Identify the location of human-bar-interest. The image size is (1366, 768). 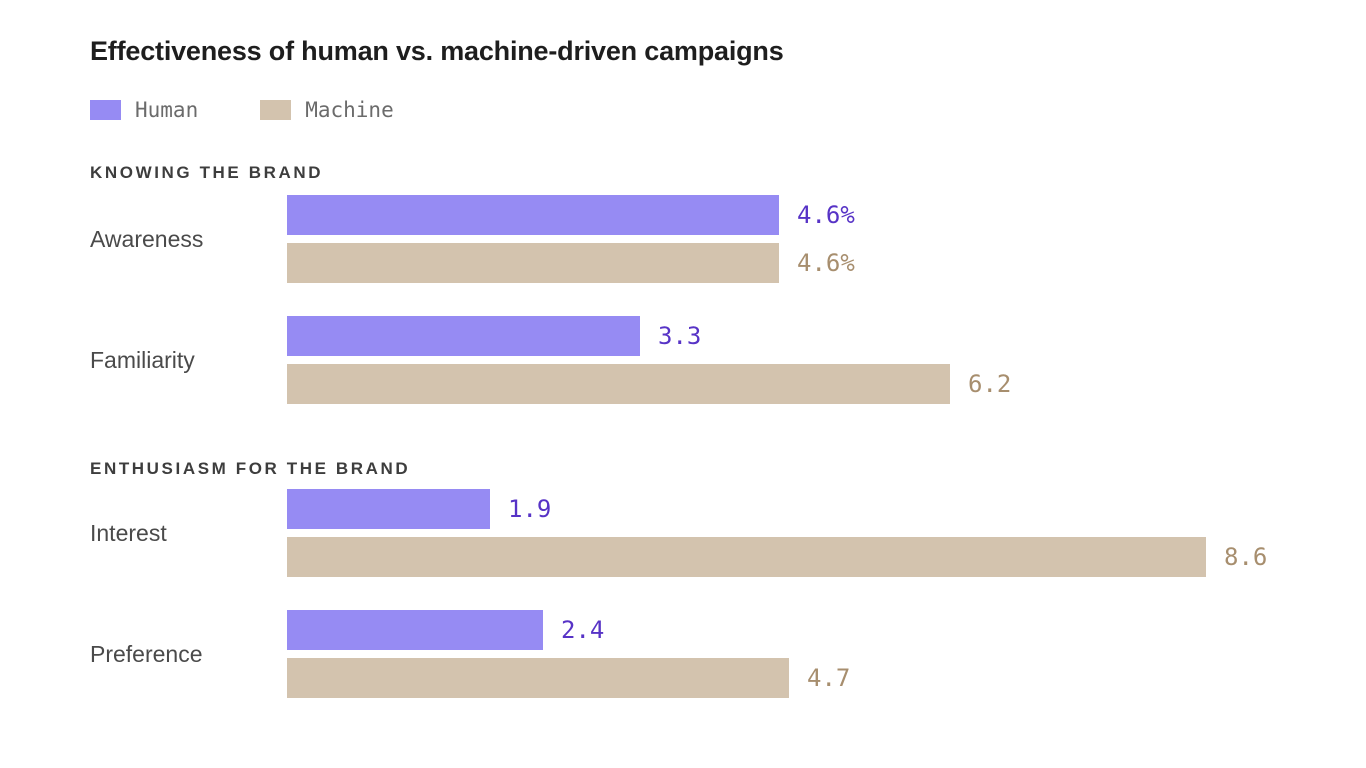
(388, 509).